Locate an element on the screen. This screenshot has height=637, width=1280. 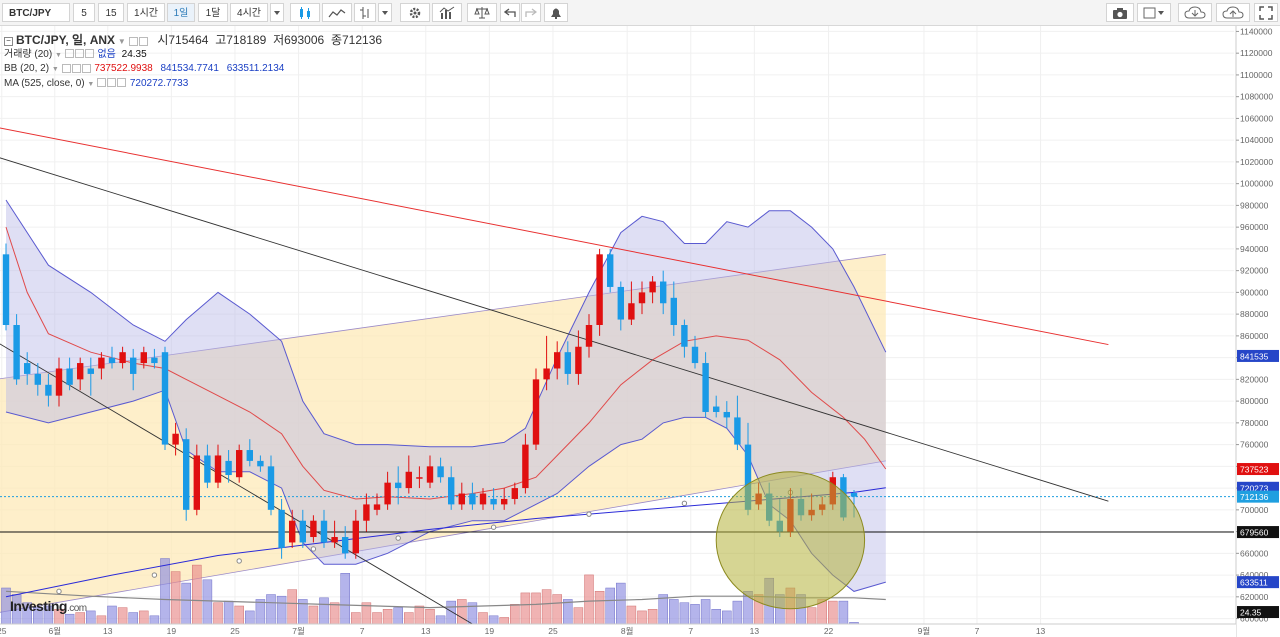
time-tick-label: 7월 is located at coordinates (298, 631).